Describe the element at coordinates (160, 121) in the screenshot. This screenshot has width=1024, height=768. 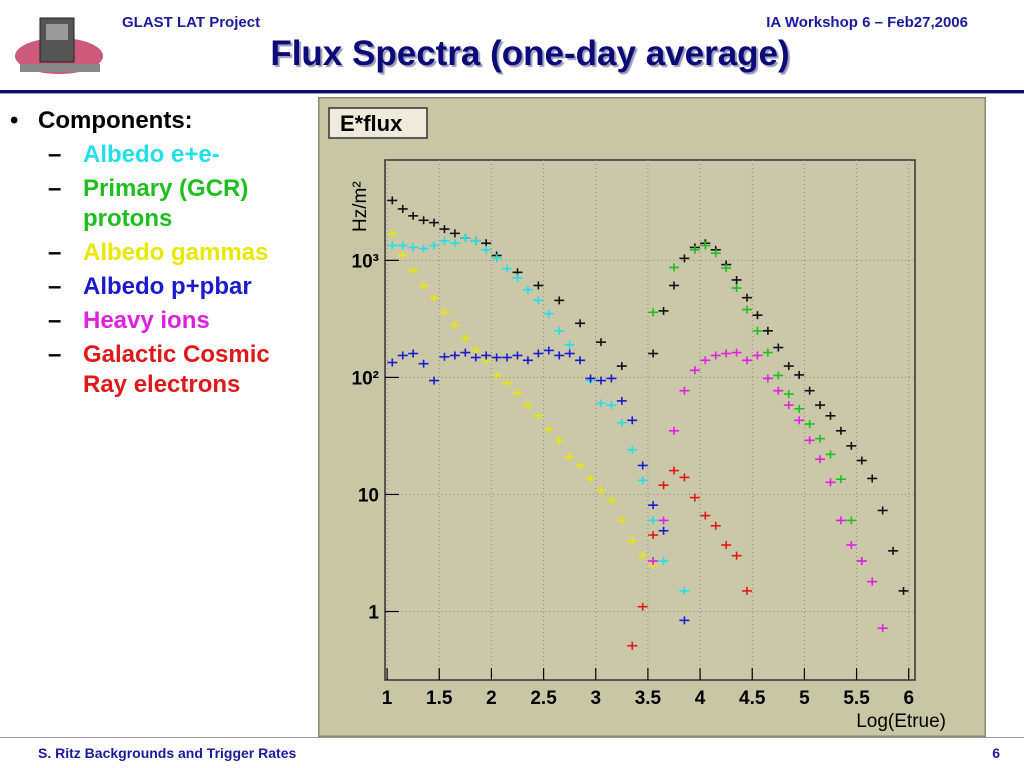
I see `bullet-heading: Components:` at that location.